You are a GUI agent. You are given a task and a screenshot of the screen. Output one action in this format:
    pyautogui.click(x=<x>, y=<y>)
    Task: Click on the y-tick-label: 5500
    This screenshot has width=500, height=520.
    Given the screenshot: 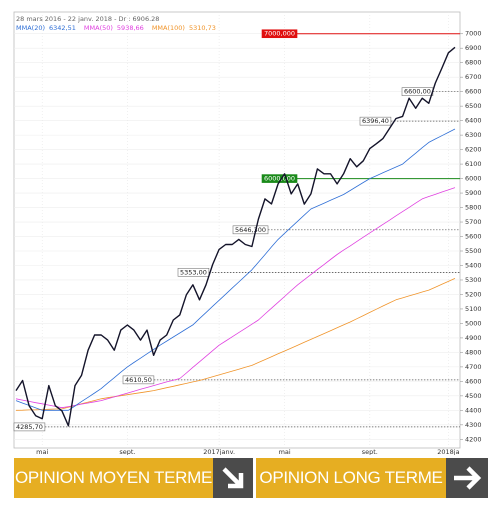 What is the action you would take?
    pyautogui.click(x=473, y=251)
    